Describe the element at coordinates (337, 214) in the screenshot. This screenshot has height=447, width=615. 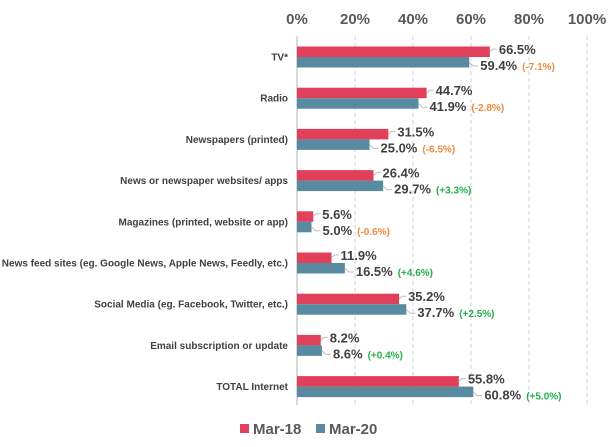
I see `data-label-mar-18: 5.6%` at that location.